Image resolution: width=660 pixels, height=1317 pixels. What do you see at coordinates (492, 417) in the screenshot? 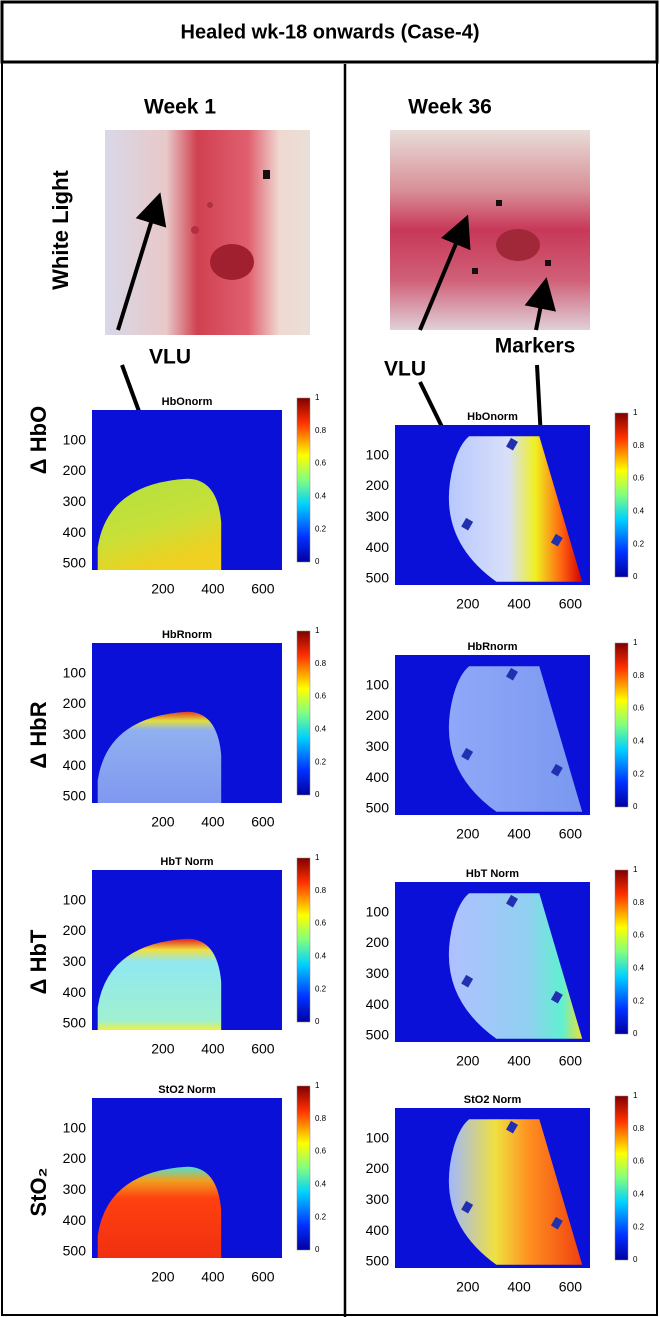
I see `panel-title: HbOnorm` at bounding box center [492, 417].